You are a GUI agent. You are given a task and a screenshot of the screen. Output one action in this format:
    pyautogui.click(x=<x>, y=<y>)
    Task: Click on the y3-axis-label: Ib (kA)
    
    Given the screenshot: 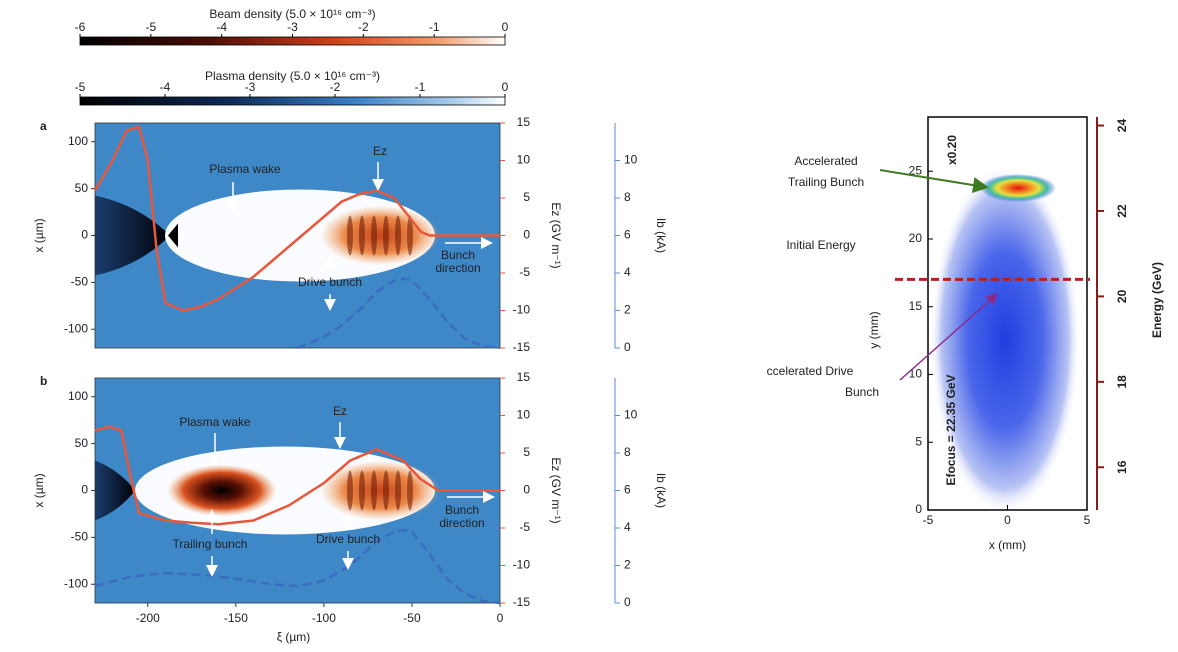 What is the action you would take?
    pyautogui.click(x=661, y=490)
    